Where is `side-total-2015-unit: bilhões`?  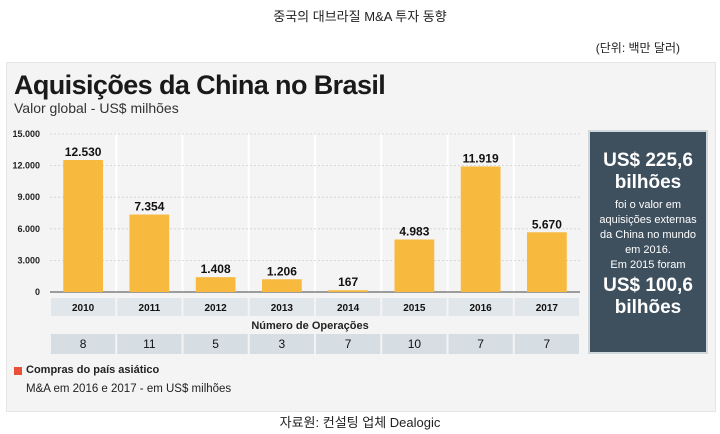
side-total-2015-unit: bilhões is located at coordinates (648, 307).